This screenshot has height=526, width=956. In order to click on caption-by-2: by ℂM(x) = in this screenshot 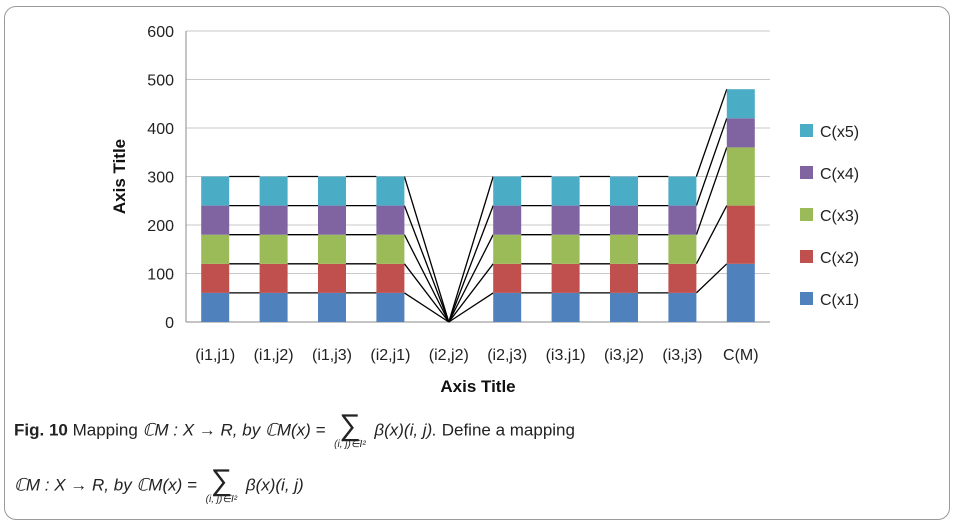, I will do `click(157, 485)`.